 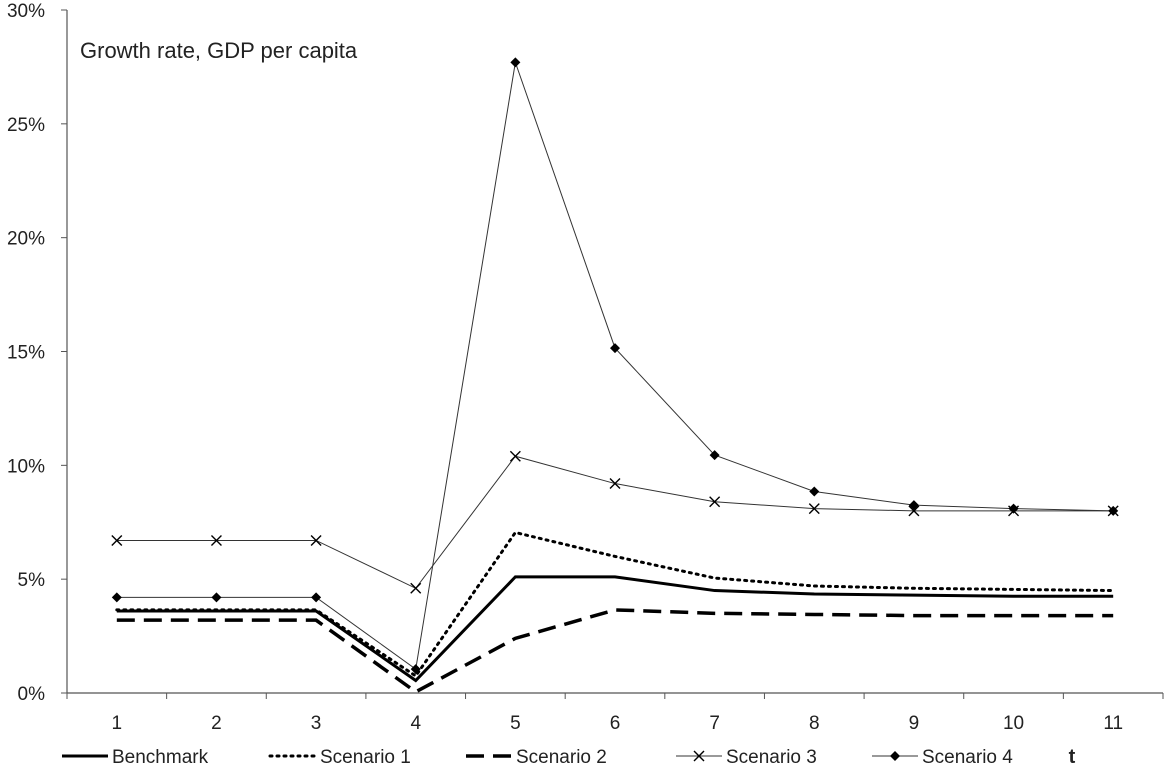 I want to click on x-tick-label: 3, so click(x=316, y=723).